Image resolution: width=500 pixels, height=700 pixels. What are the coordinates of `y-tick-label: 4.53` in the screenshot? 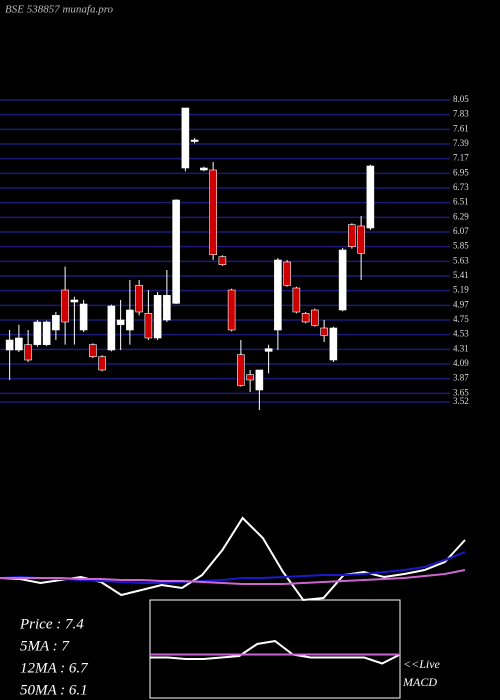 It's located at (461, 334).